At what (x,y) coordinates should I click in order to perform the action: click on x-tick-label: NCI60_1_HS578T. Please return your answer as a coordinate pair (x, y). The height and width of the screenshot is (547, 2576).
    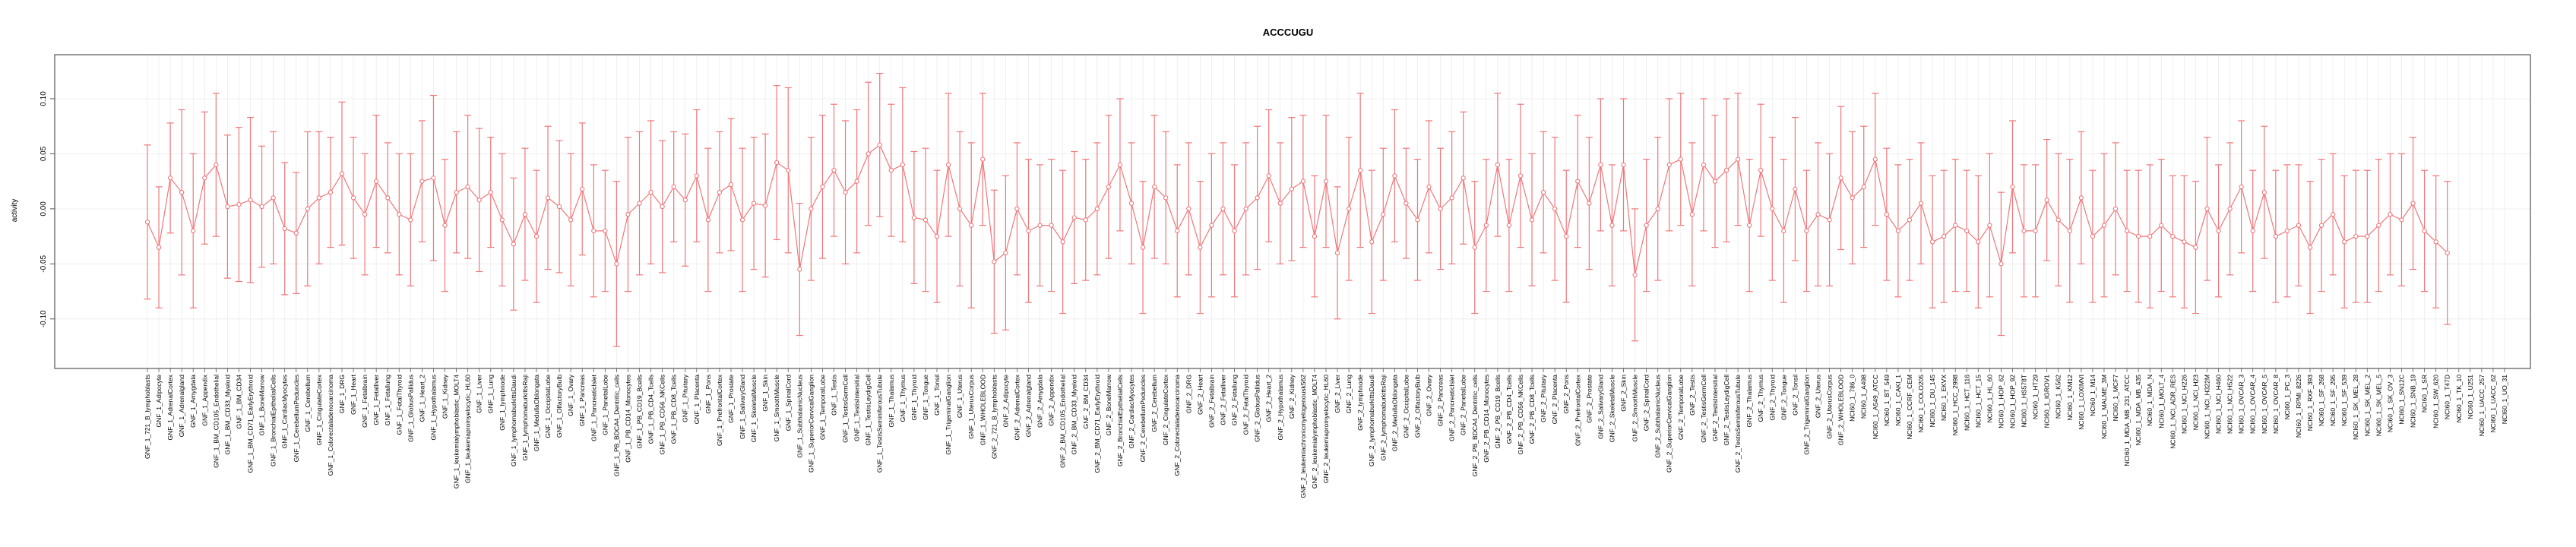
    Looking at the image, I should click on (2024, 401).